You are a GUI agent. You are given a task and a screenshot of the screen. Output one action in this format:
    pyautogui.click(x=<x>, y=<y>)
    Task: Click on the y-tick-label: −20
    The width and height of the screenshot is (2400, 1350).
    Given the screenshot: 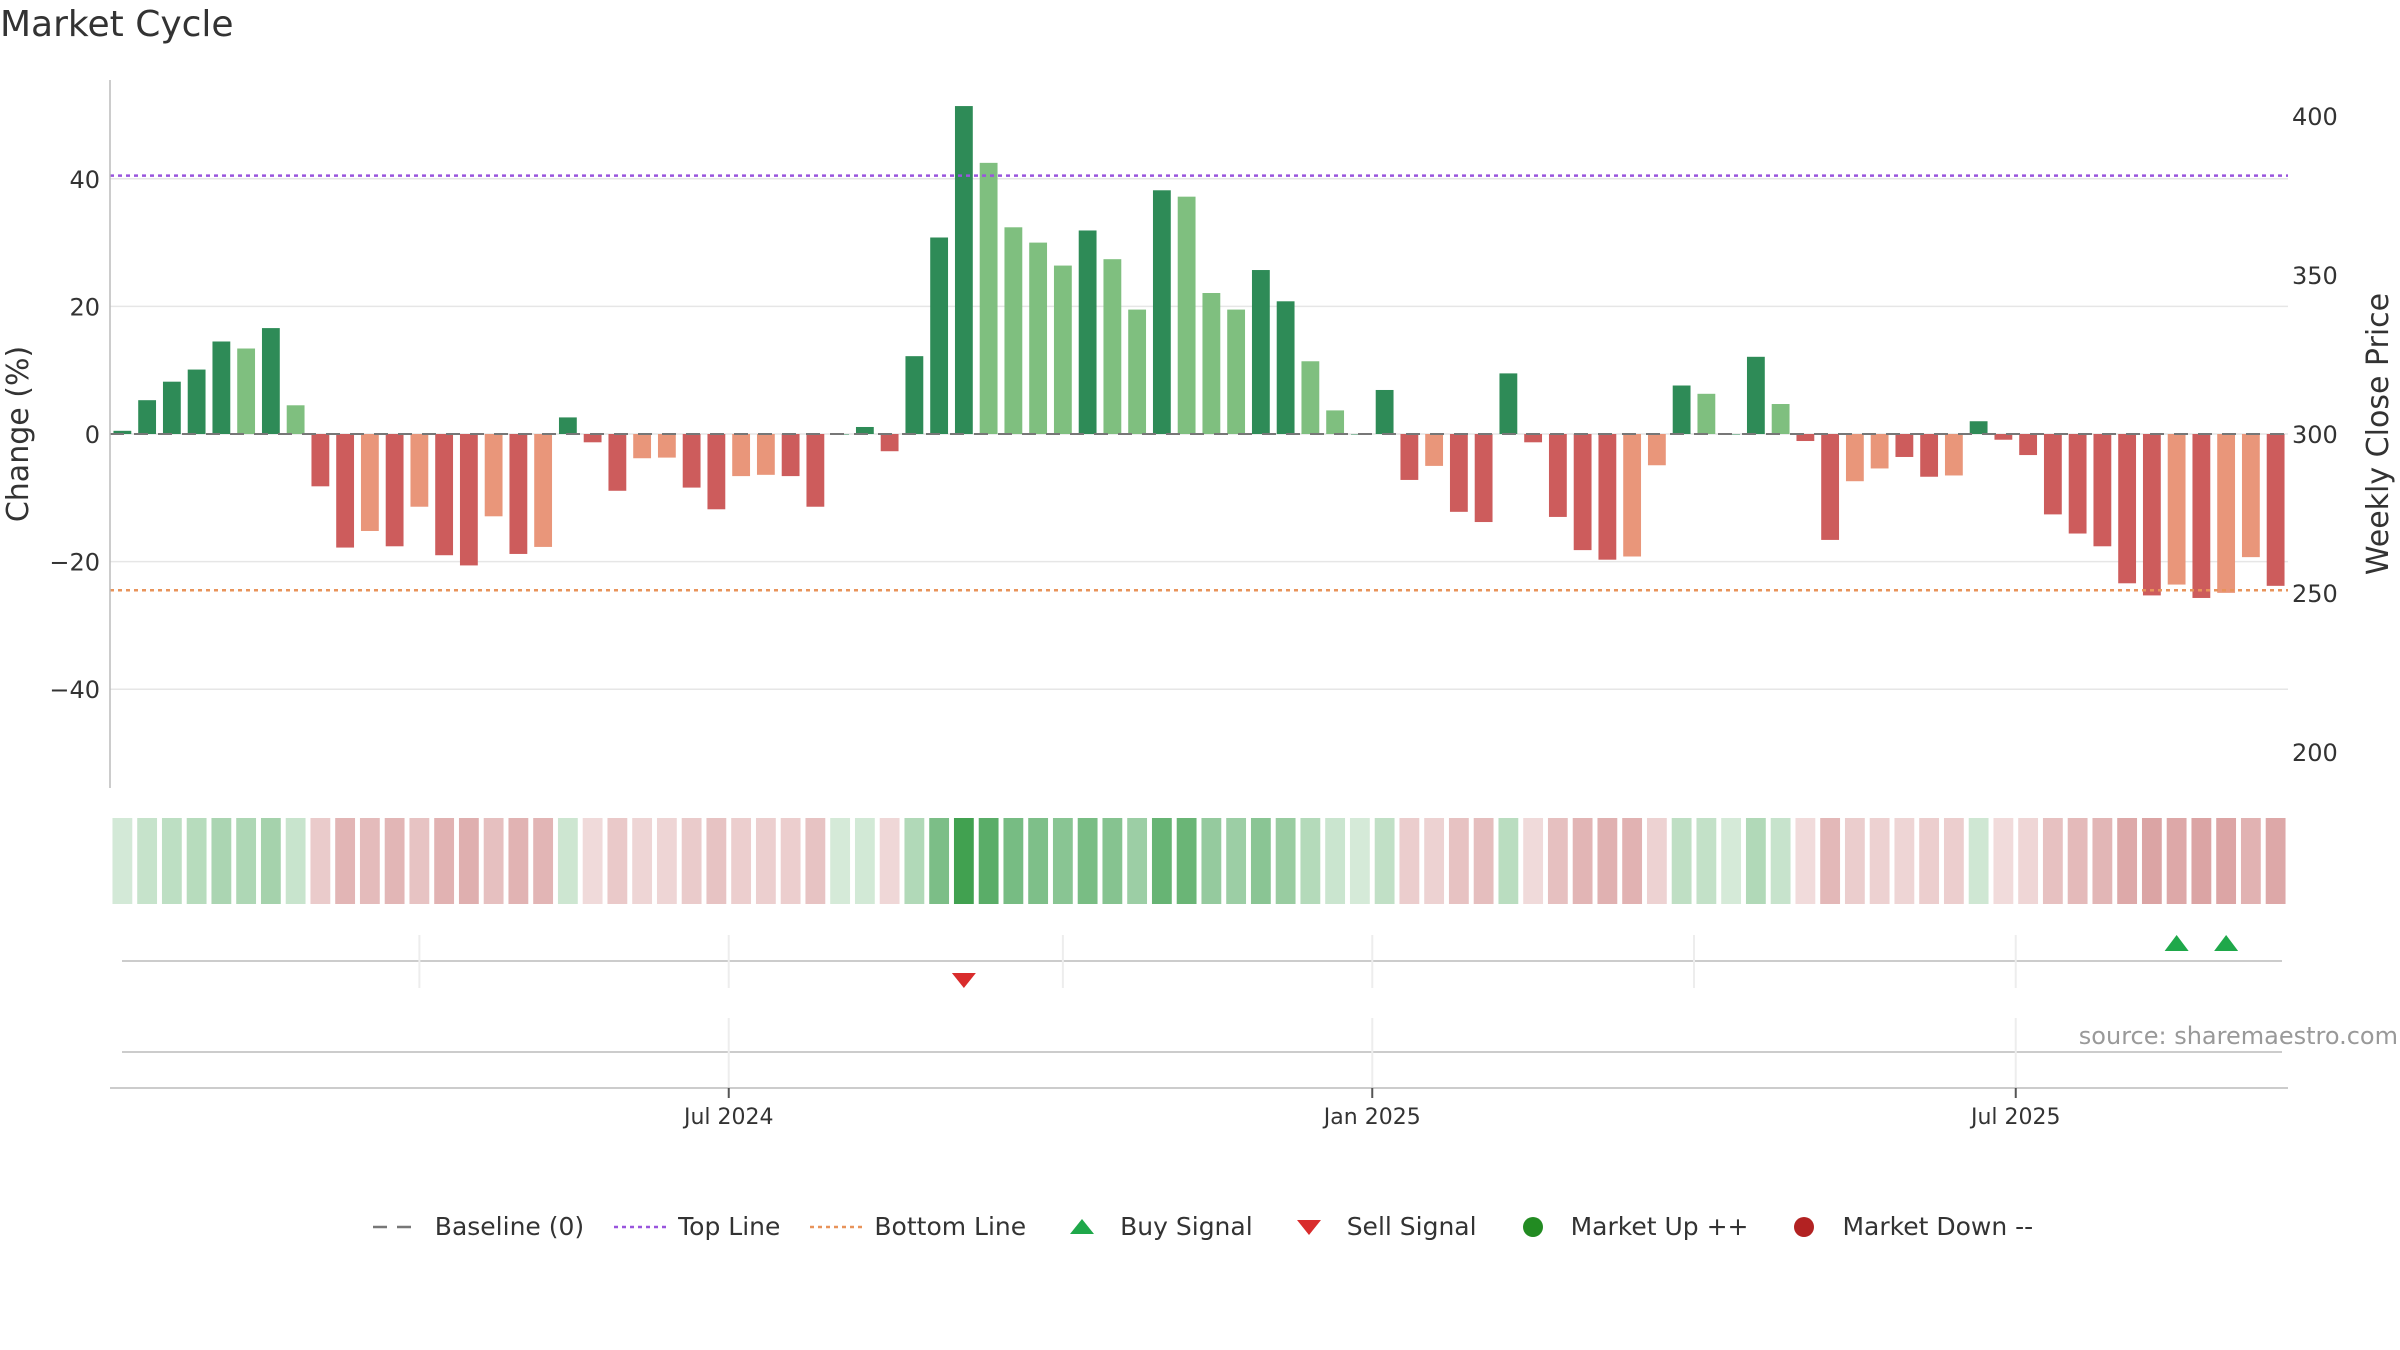 What is the action you would take?
    pyautogui.click(x=74, y=563)
    